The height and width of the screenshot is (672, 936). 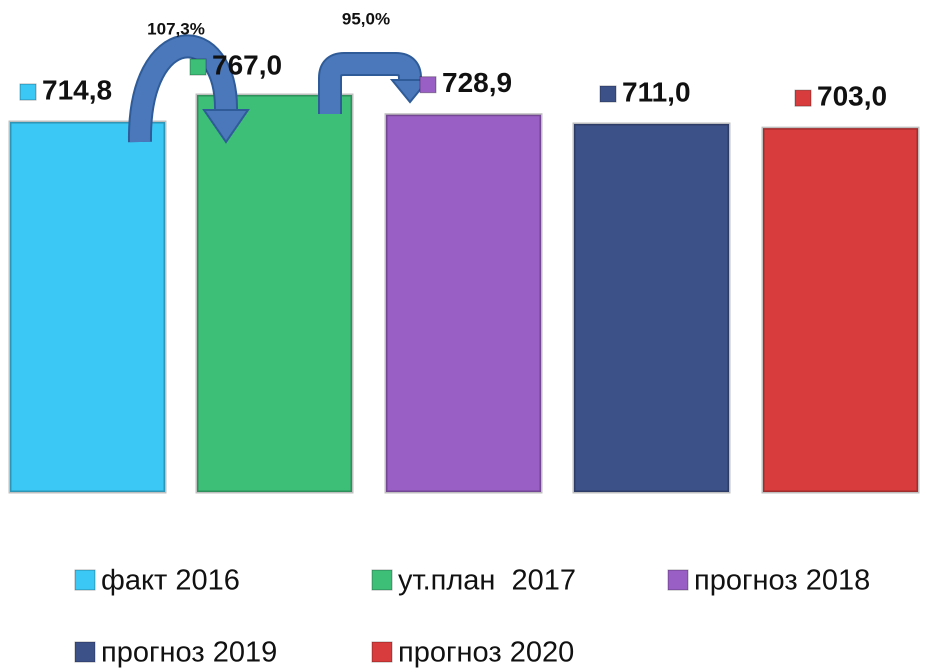 What do you see at coordinates (366, 18) in the screenshot?
I see `annotation: 95,0%` at bounding box center [366, 18].